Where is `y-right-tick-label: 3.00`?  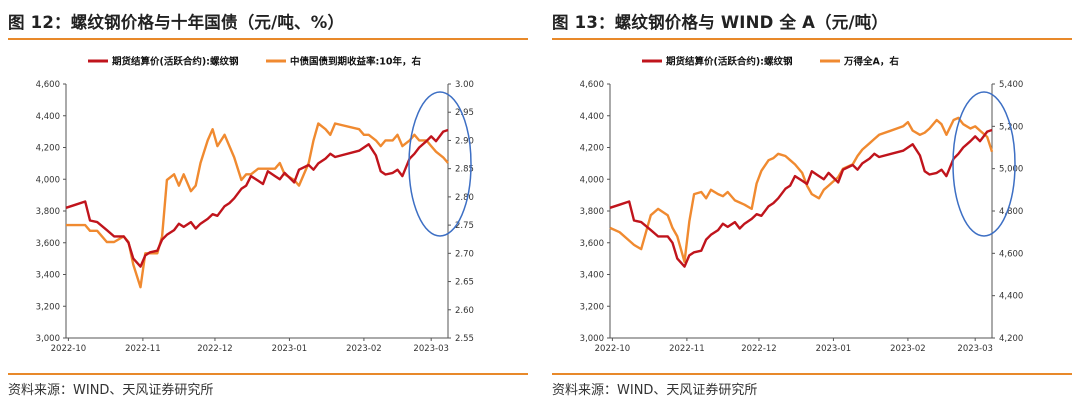
y-right-tick-label: 3.00 is located at coordinates (464, 85).